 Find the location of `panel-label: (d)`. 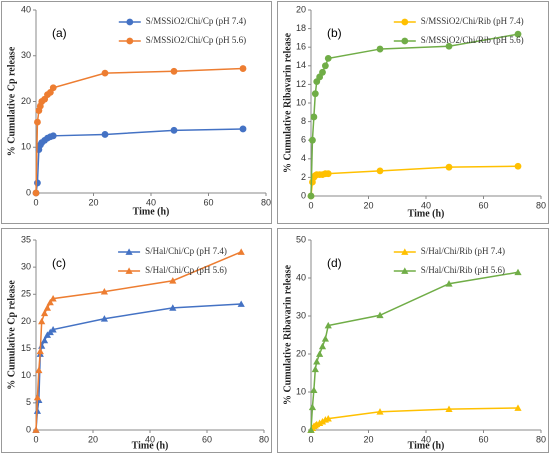

panel-label: (d) is located at coordinates (334, 263).